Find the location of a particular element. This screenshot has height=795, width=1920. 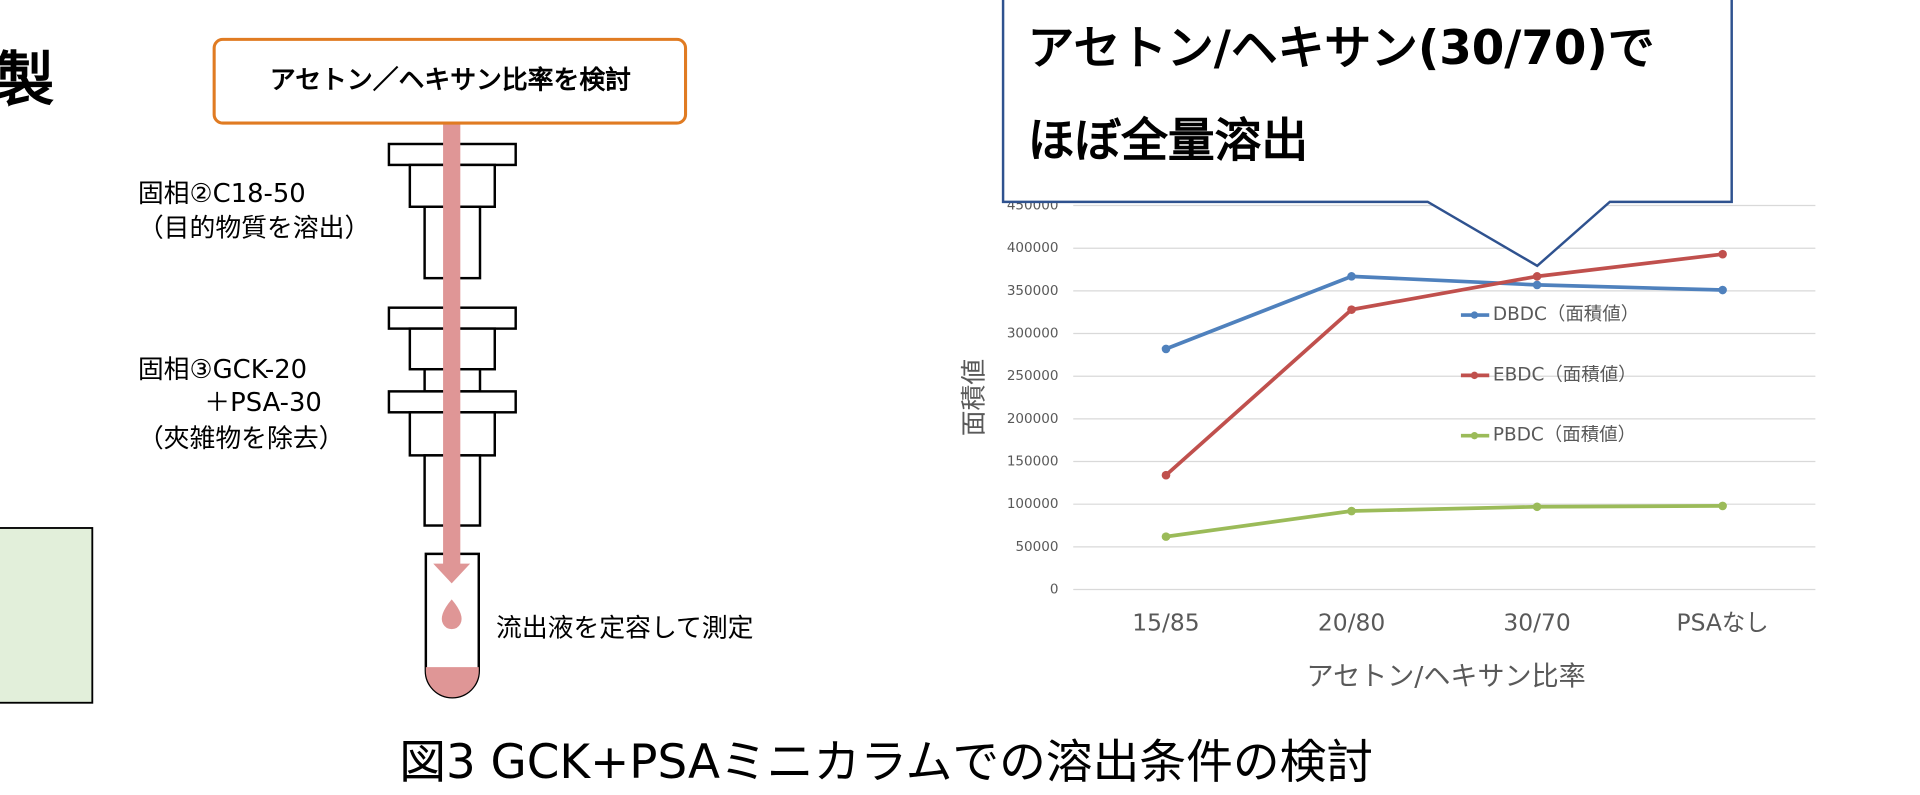

y-tick-label: 300000 is located at coordinates (1033, 334).